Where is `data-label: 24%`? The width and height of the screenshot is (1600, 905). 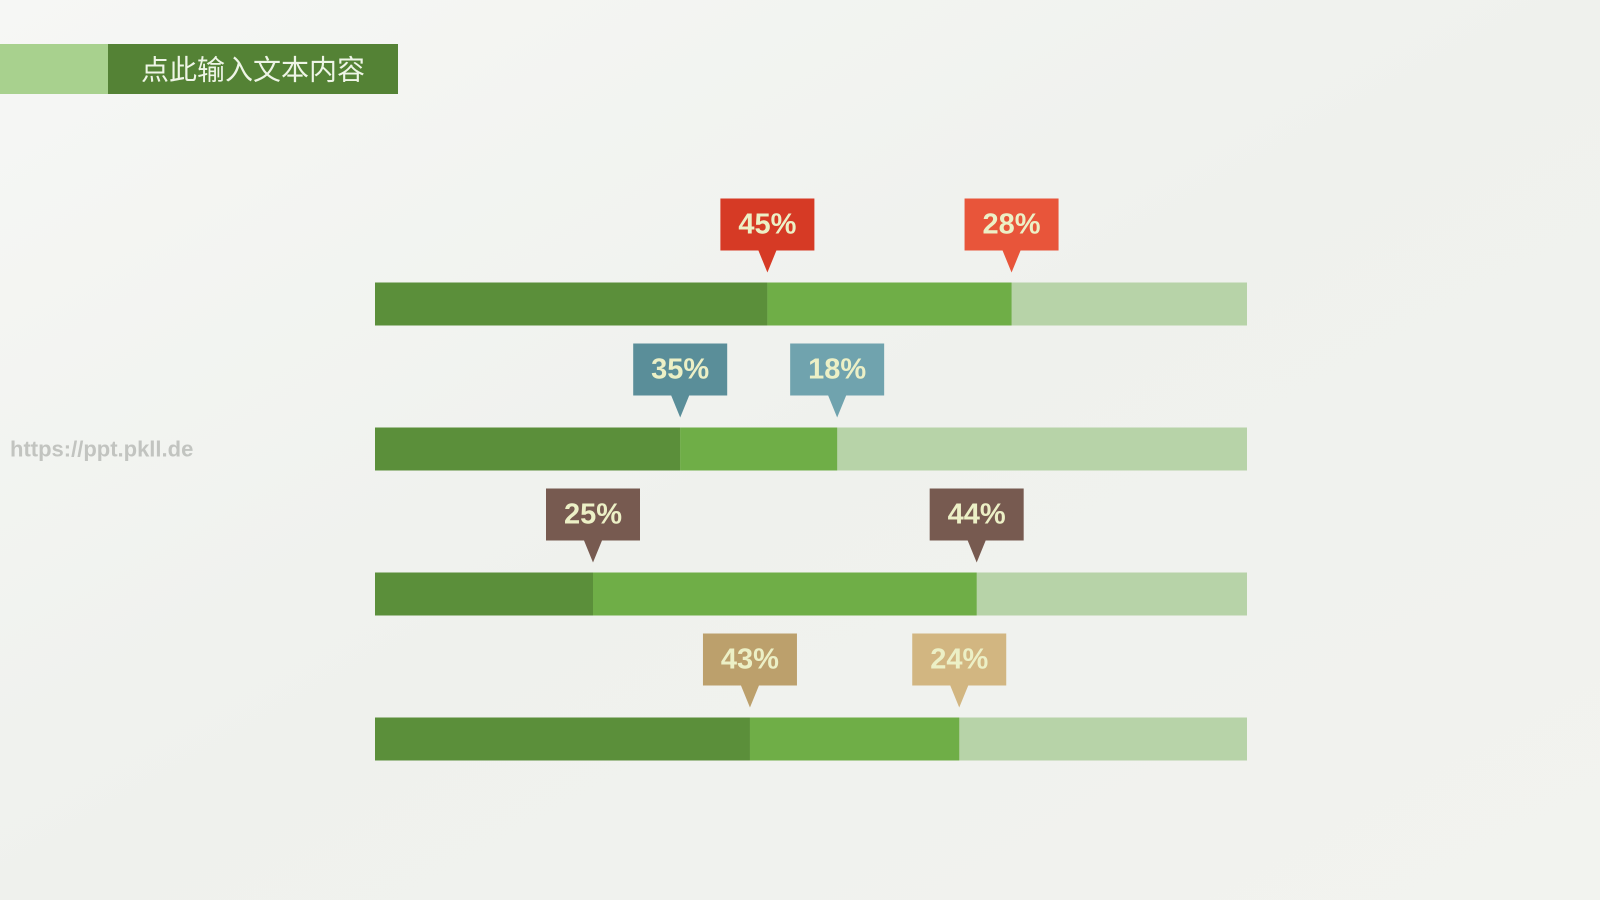
data-label: 24% is located at coordinates (959, 660).